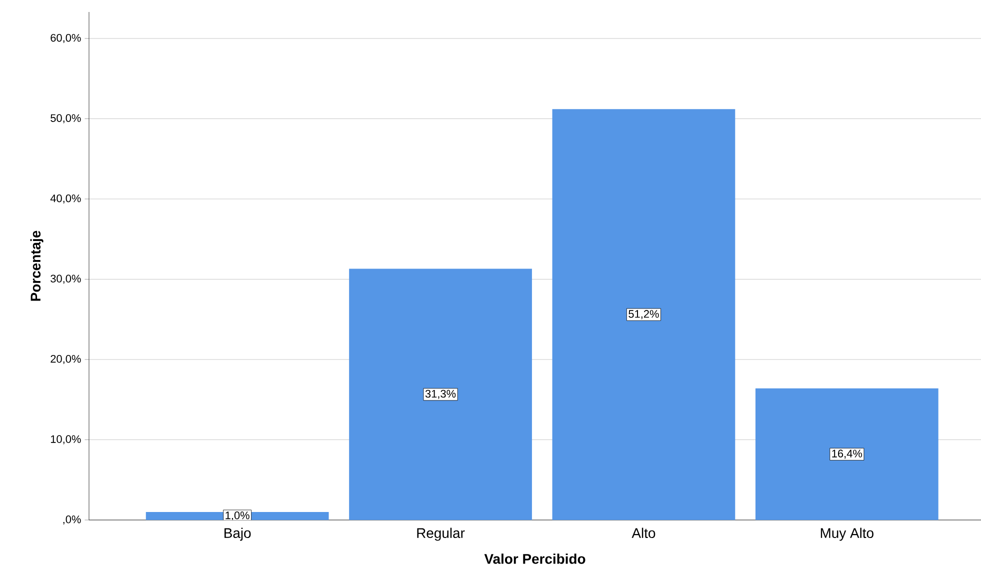 This screenshot has width=981, height=584. What do you see at coordinates (644, 533) in the screenshot?
I see `x-tick-label: Alto` at bounding box center [644, 533].